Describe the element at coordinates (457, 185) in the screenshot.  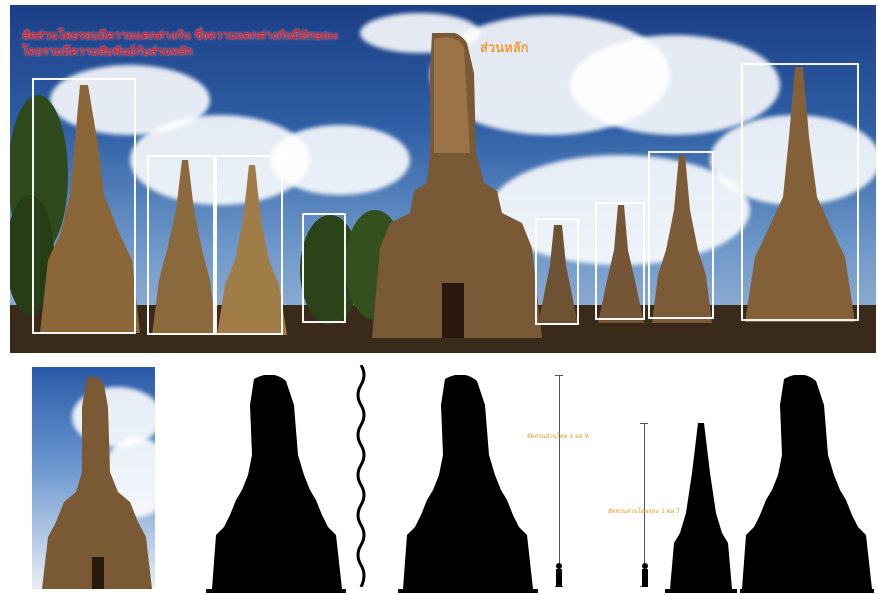
I see `main-prang` at that location.